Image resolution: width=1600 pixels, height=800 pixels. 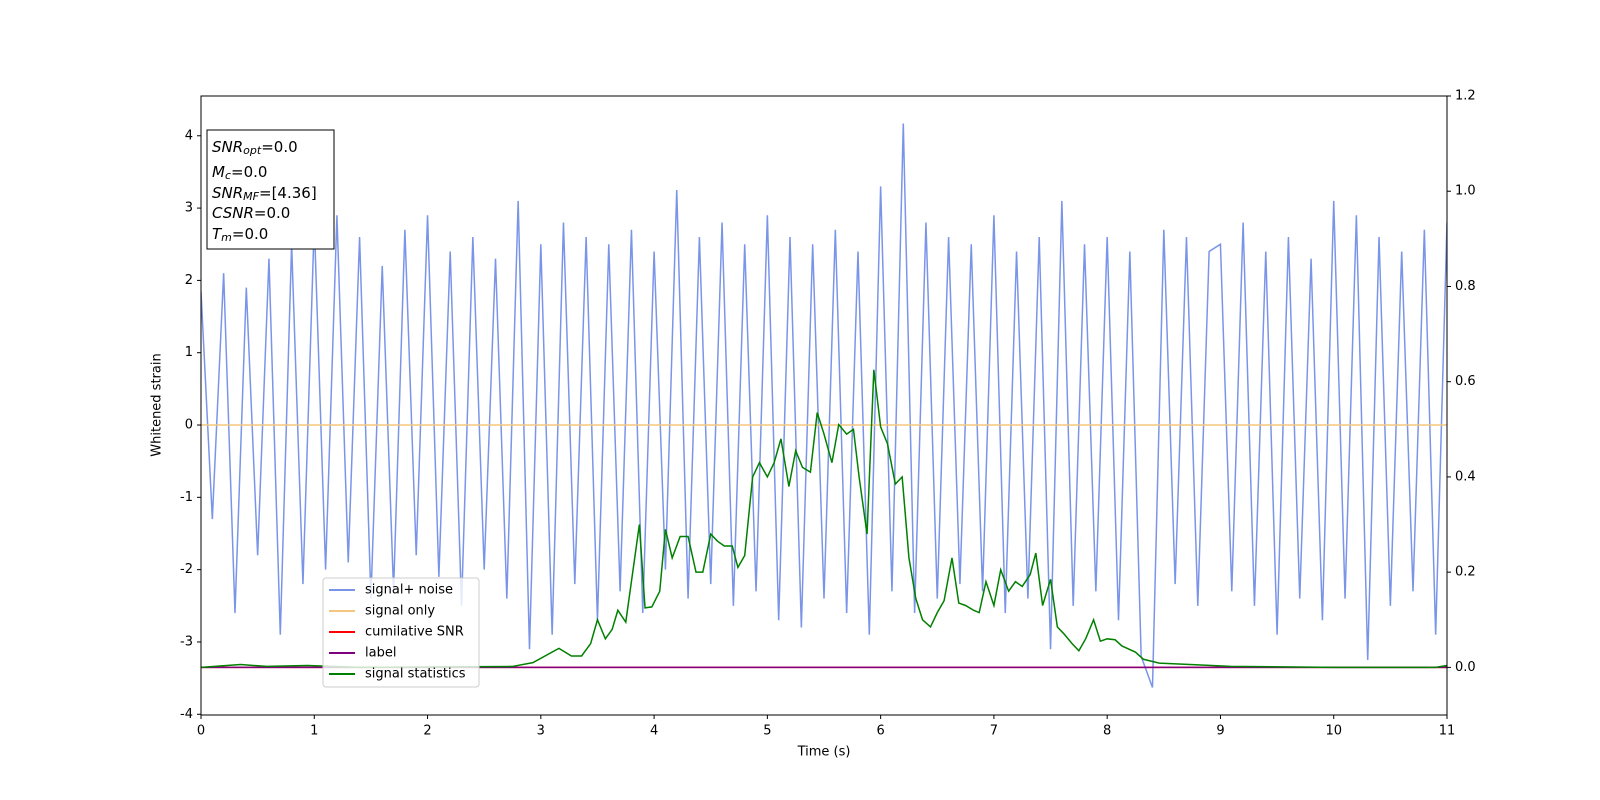 What do you see at coordinates (1465, 191) in the screenshot?
I see `y2-tick-label: 1.0` at bounding box center [1465, 191].